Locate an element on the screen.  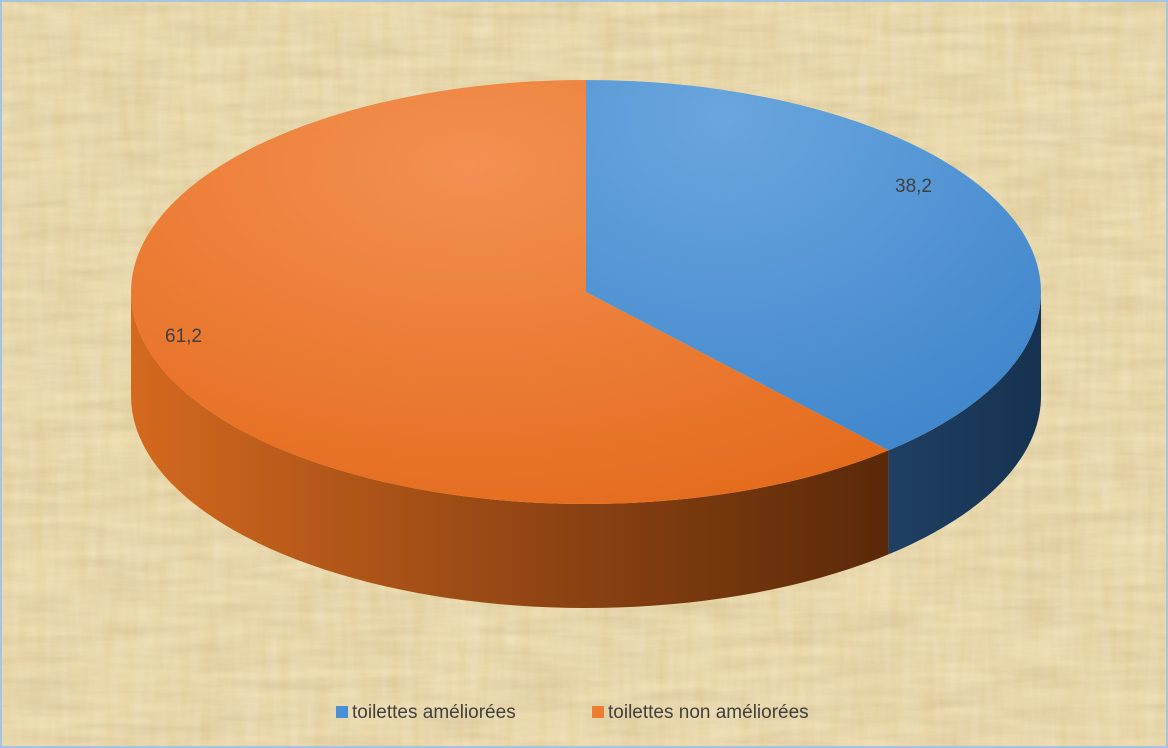
legend-label-1: toilettes non améliorées is located at coordinates (708, 712).